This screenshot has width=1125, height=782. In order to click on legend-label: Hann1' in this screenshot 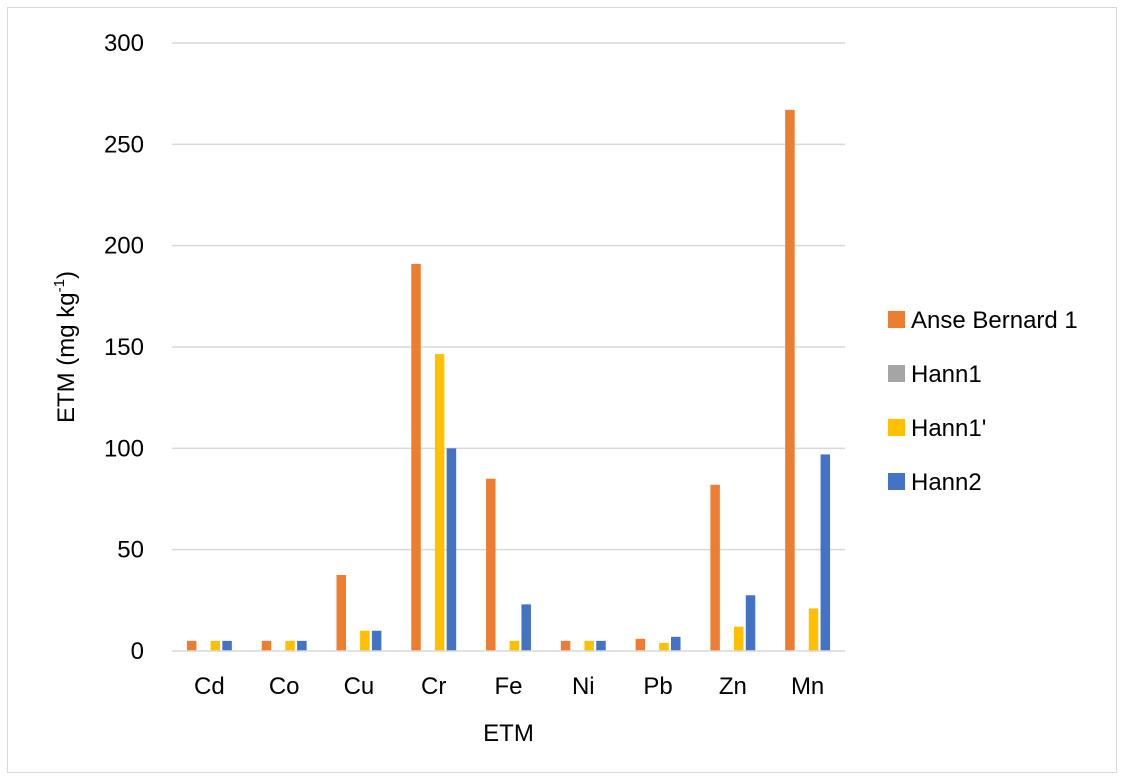, I will do `click(948, 428)`.